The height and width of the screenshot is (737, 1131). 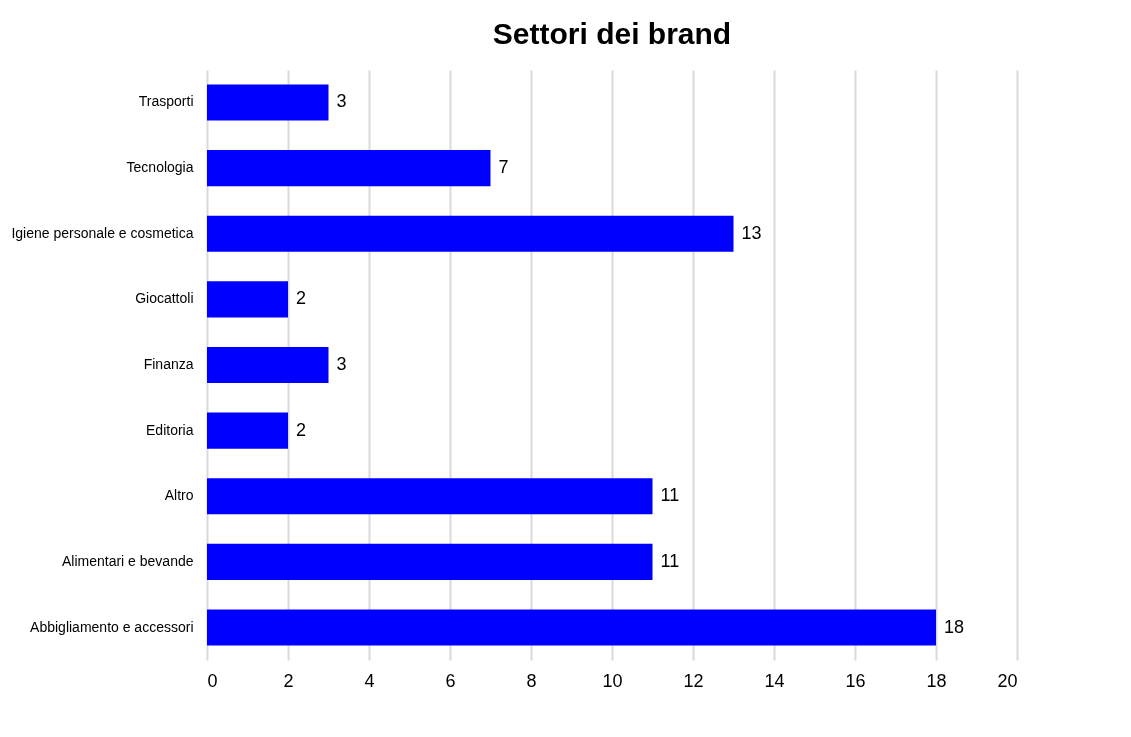 I want to click on y-tick-label: Altro, so click(x=179, y=495).